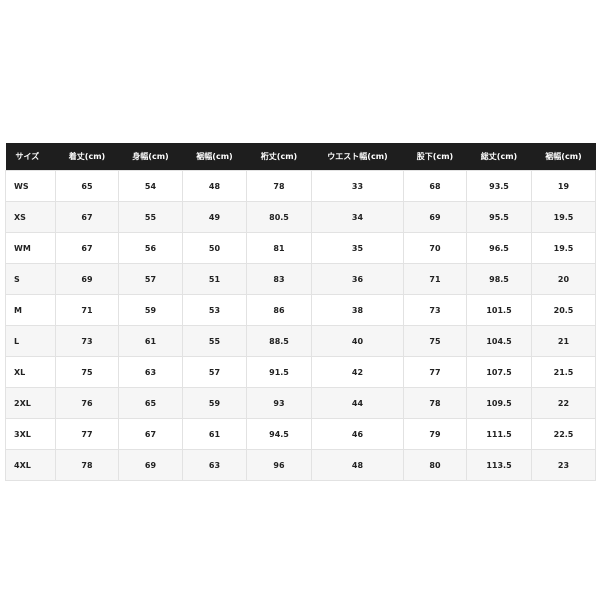  I want to click on measurement-cell: 104.5, so click(499, 341).